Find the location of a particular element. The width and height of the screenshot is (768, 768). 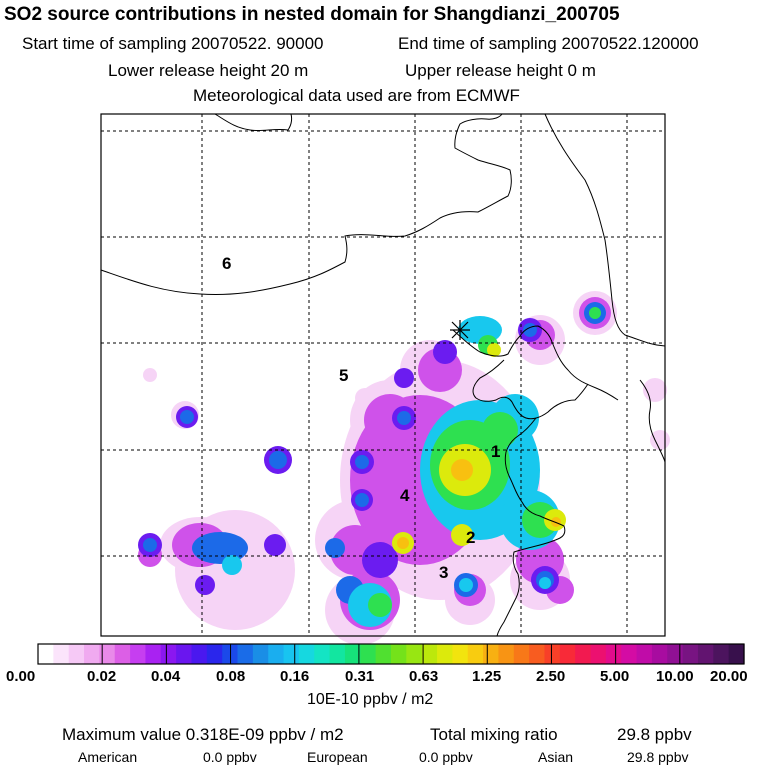

colorbar-tick: 1.25 is located at coordinates (487, 676).